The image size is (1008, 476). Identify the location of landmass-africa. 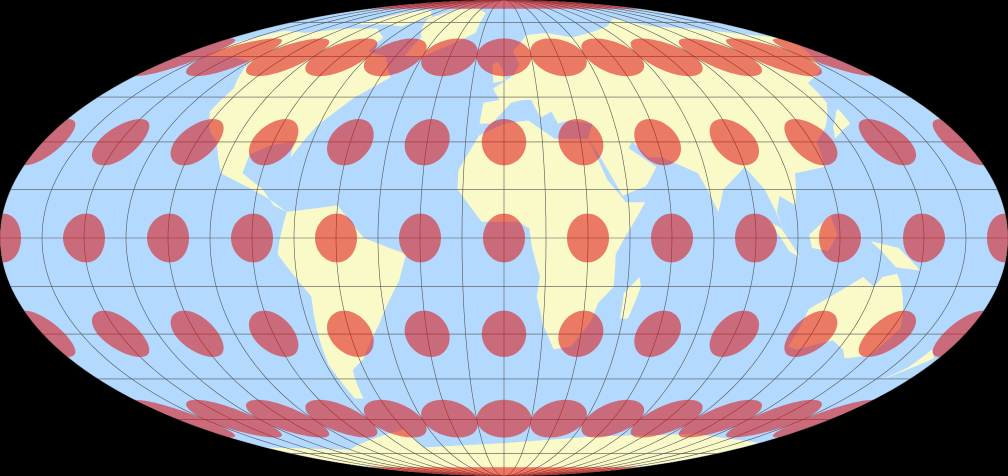
(551, 235).